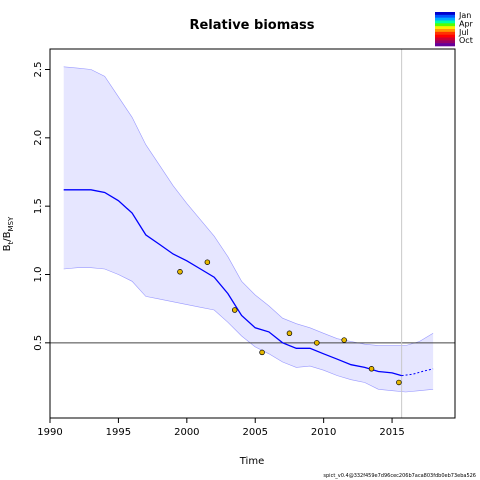  What do you see at coordinates (38, 138) in the screenshot?
I see `y-tick-label: 2.0` at bounding box center [38, 138].